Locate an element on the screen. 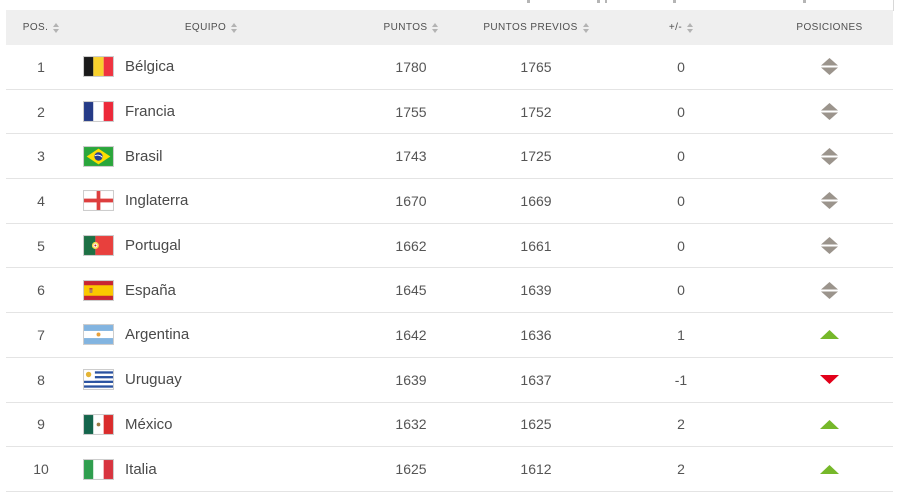 The width and height of the screenshot is (901, 497). column-header-equipo-label: EQUIPO is located at coordinates (205, 27).